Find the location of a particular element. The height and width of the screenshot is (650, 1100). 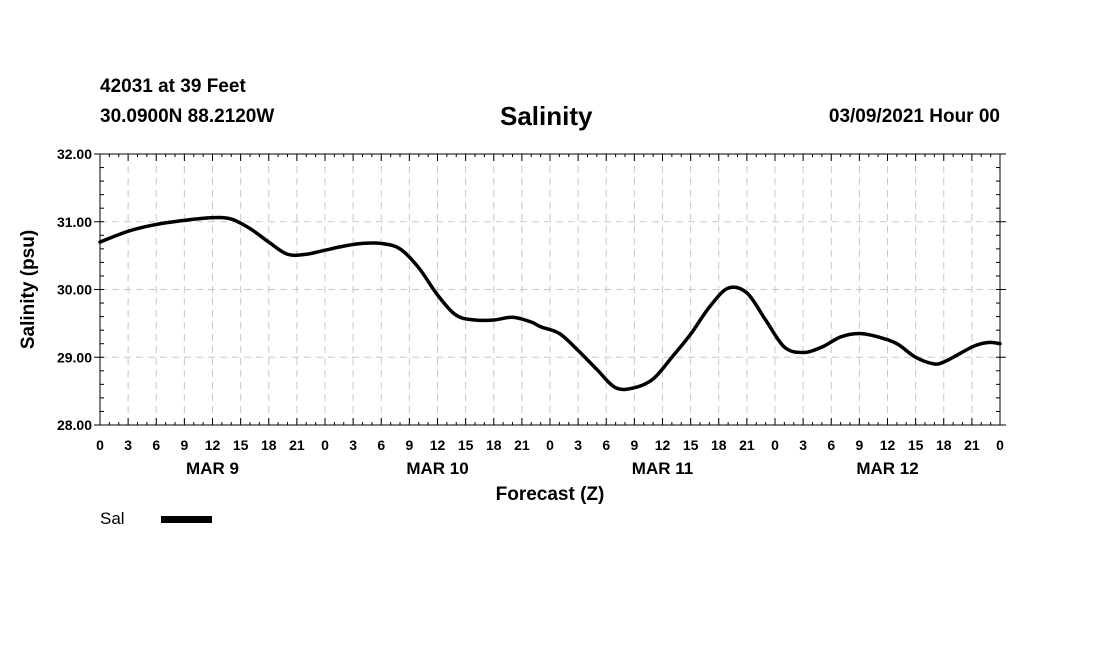

coordinates-label: 30.0900N 88.2120W is located at coordinates (187, 116).